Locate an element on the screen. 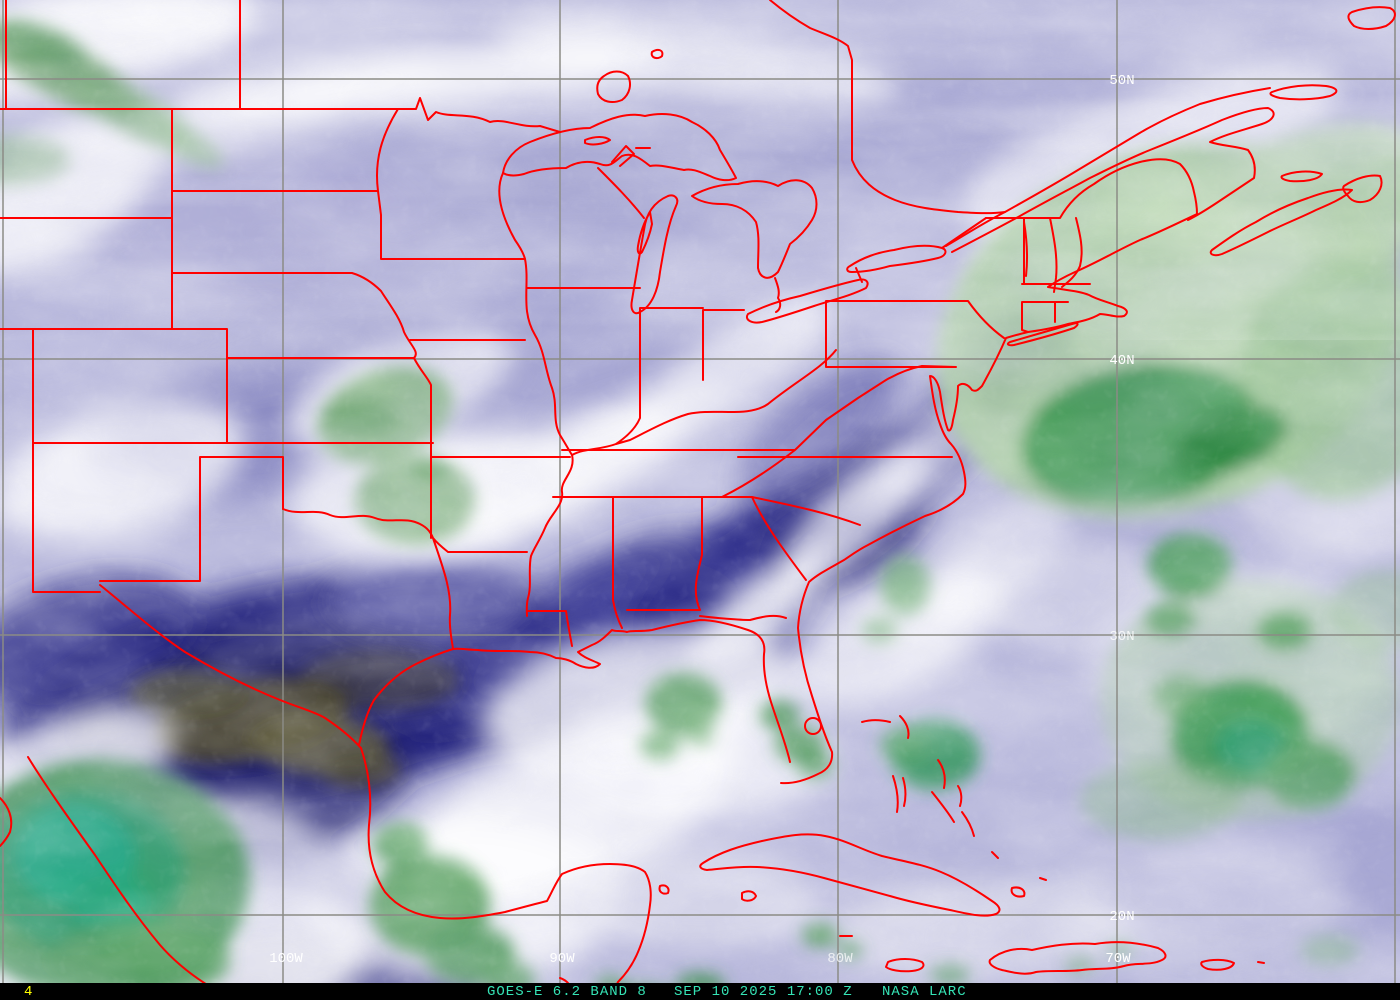  st-lawrence-river is located at coordinates (1108, 167).